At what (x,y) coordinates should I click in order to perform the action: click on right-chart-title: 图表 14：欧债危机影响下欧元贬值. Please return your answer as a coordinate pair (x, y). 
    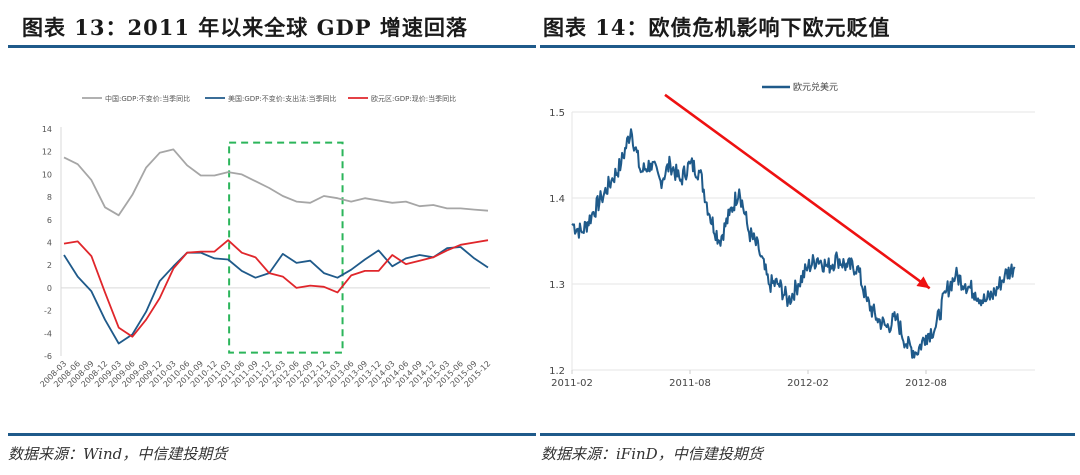
    Looking at the image, I should click on (717, 27).